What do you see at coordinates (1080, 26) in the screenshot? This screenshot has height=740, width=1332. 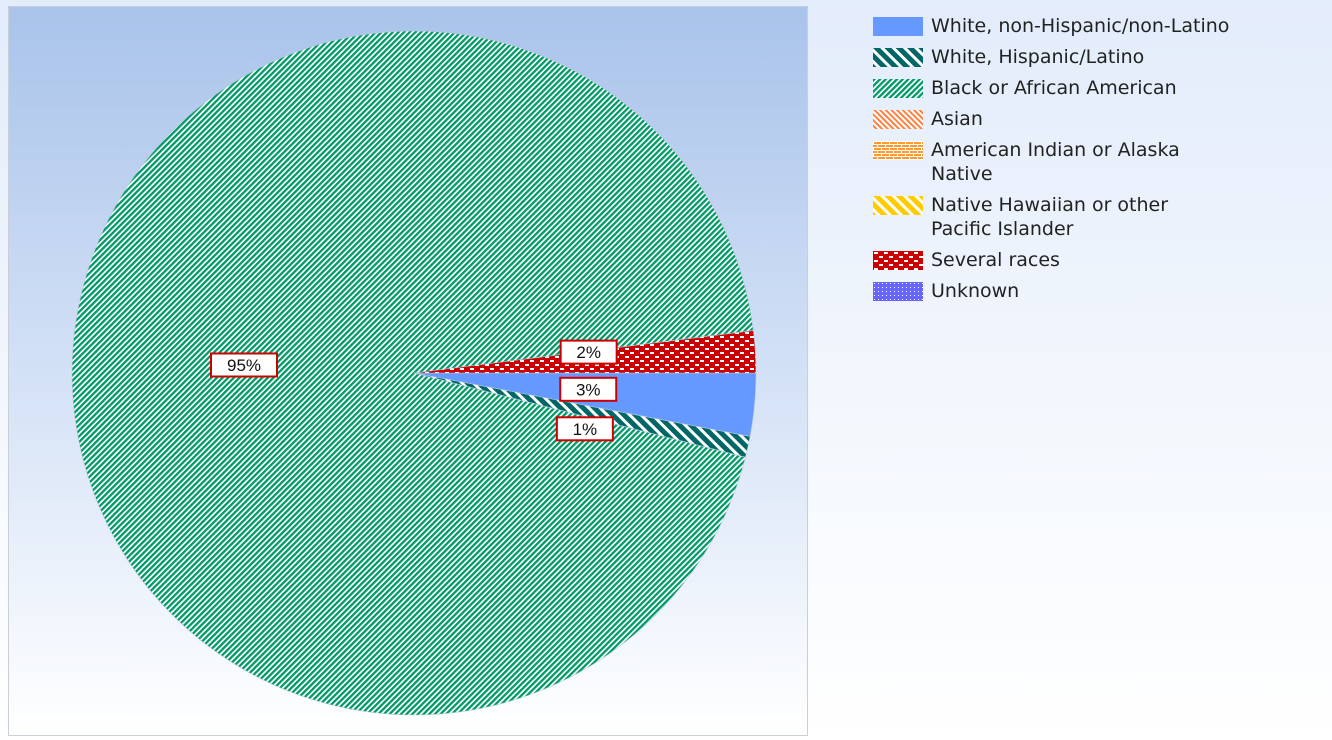 I see `legend-label: White, non-Hispanic/non-Latino` at bounding box center [1080, 26].